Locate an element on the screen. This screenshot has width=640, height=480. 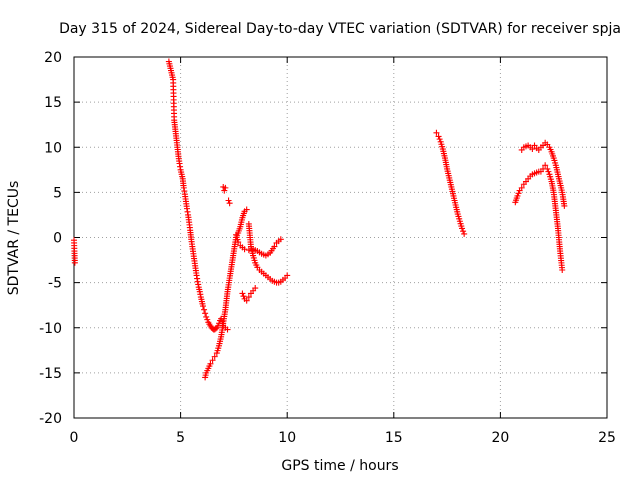
y-tick-label: -20 is located at coordinates (50, 419).